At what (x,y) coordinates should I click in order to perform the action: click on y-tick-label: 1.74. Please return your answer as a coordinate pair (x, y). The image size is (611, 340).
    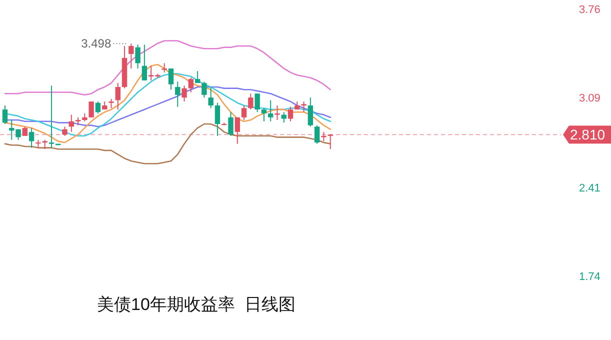
    Looking at the image, I should click on (589, 277).